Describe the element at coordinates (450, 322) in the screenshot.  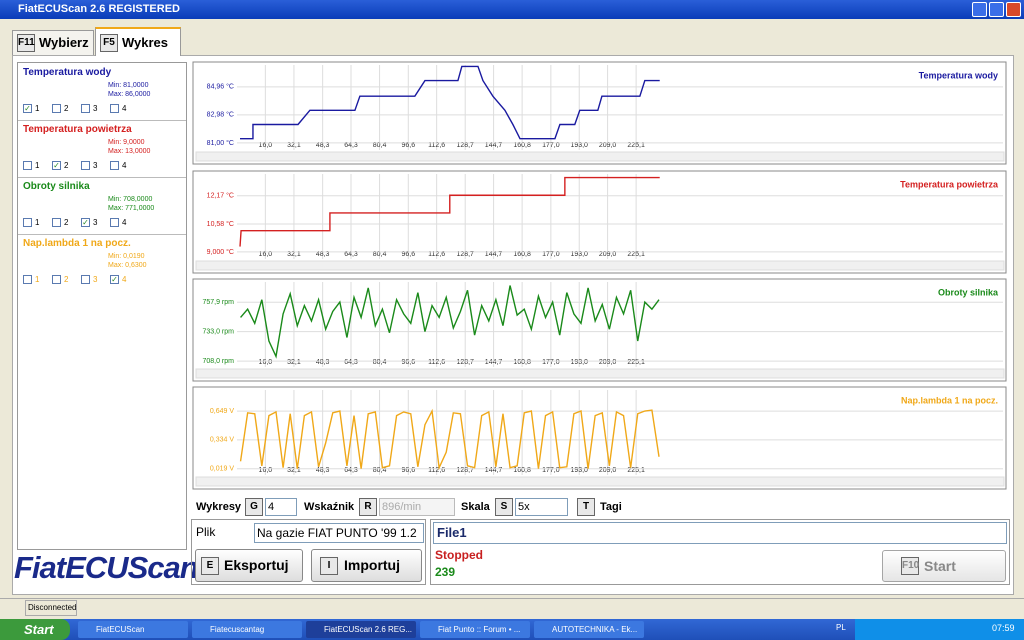
I see `data-line` at that location.